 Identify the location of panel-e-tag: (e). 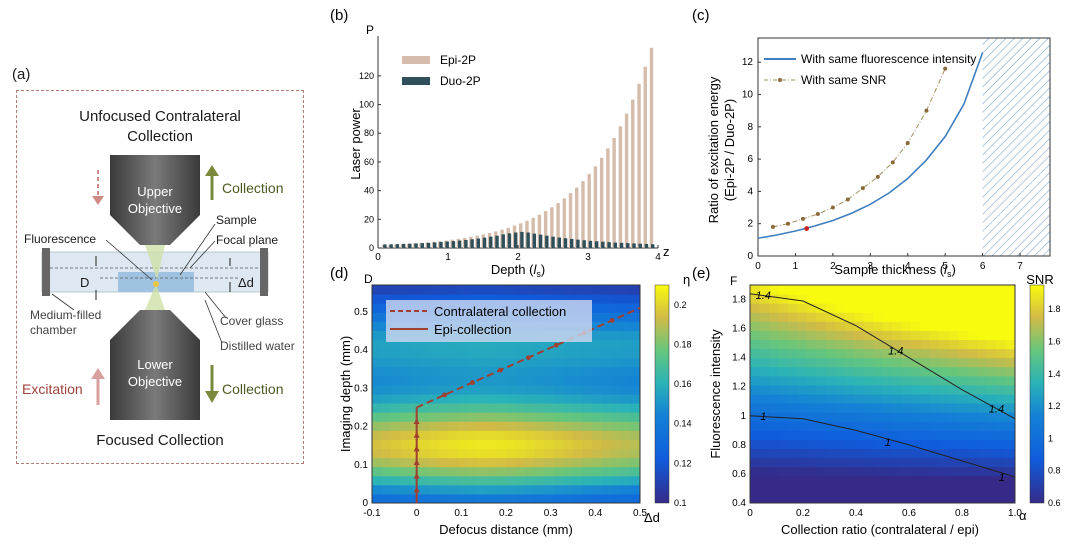
(701, 273).